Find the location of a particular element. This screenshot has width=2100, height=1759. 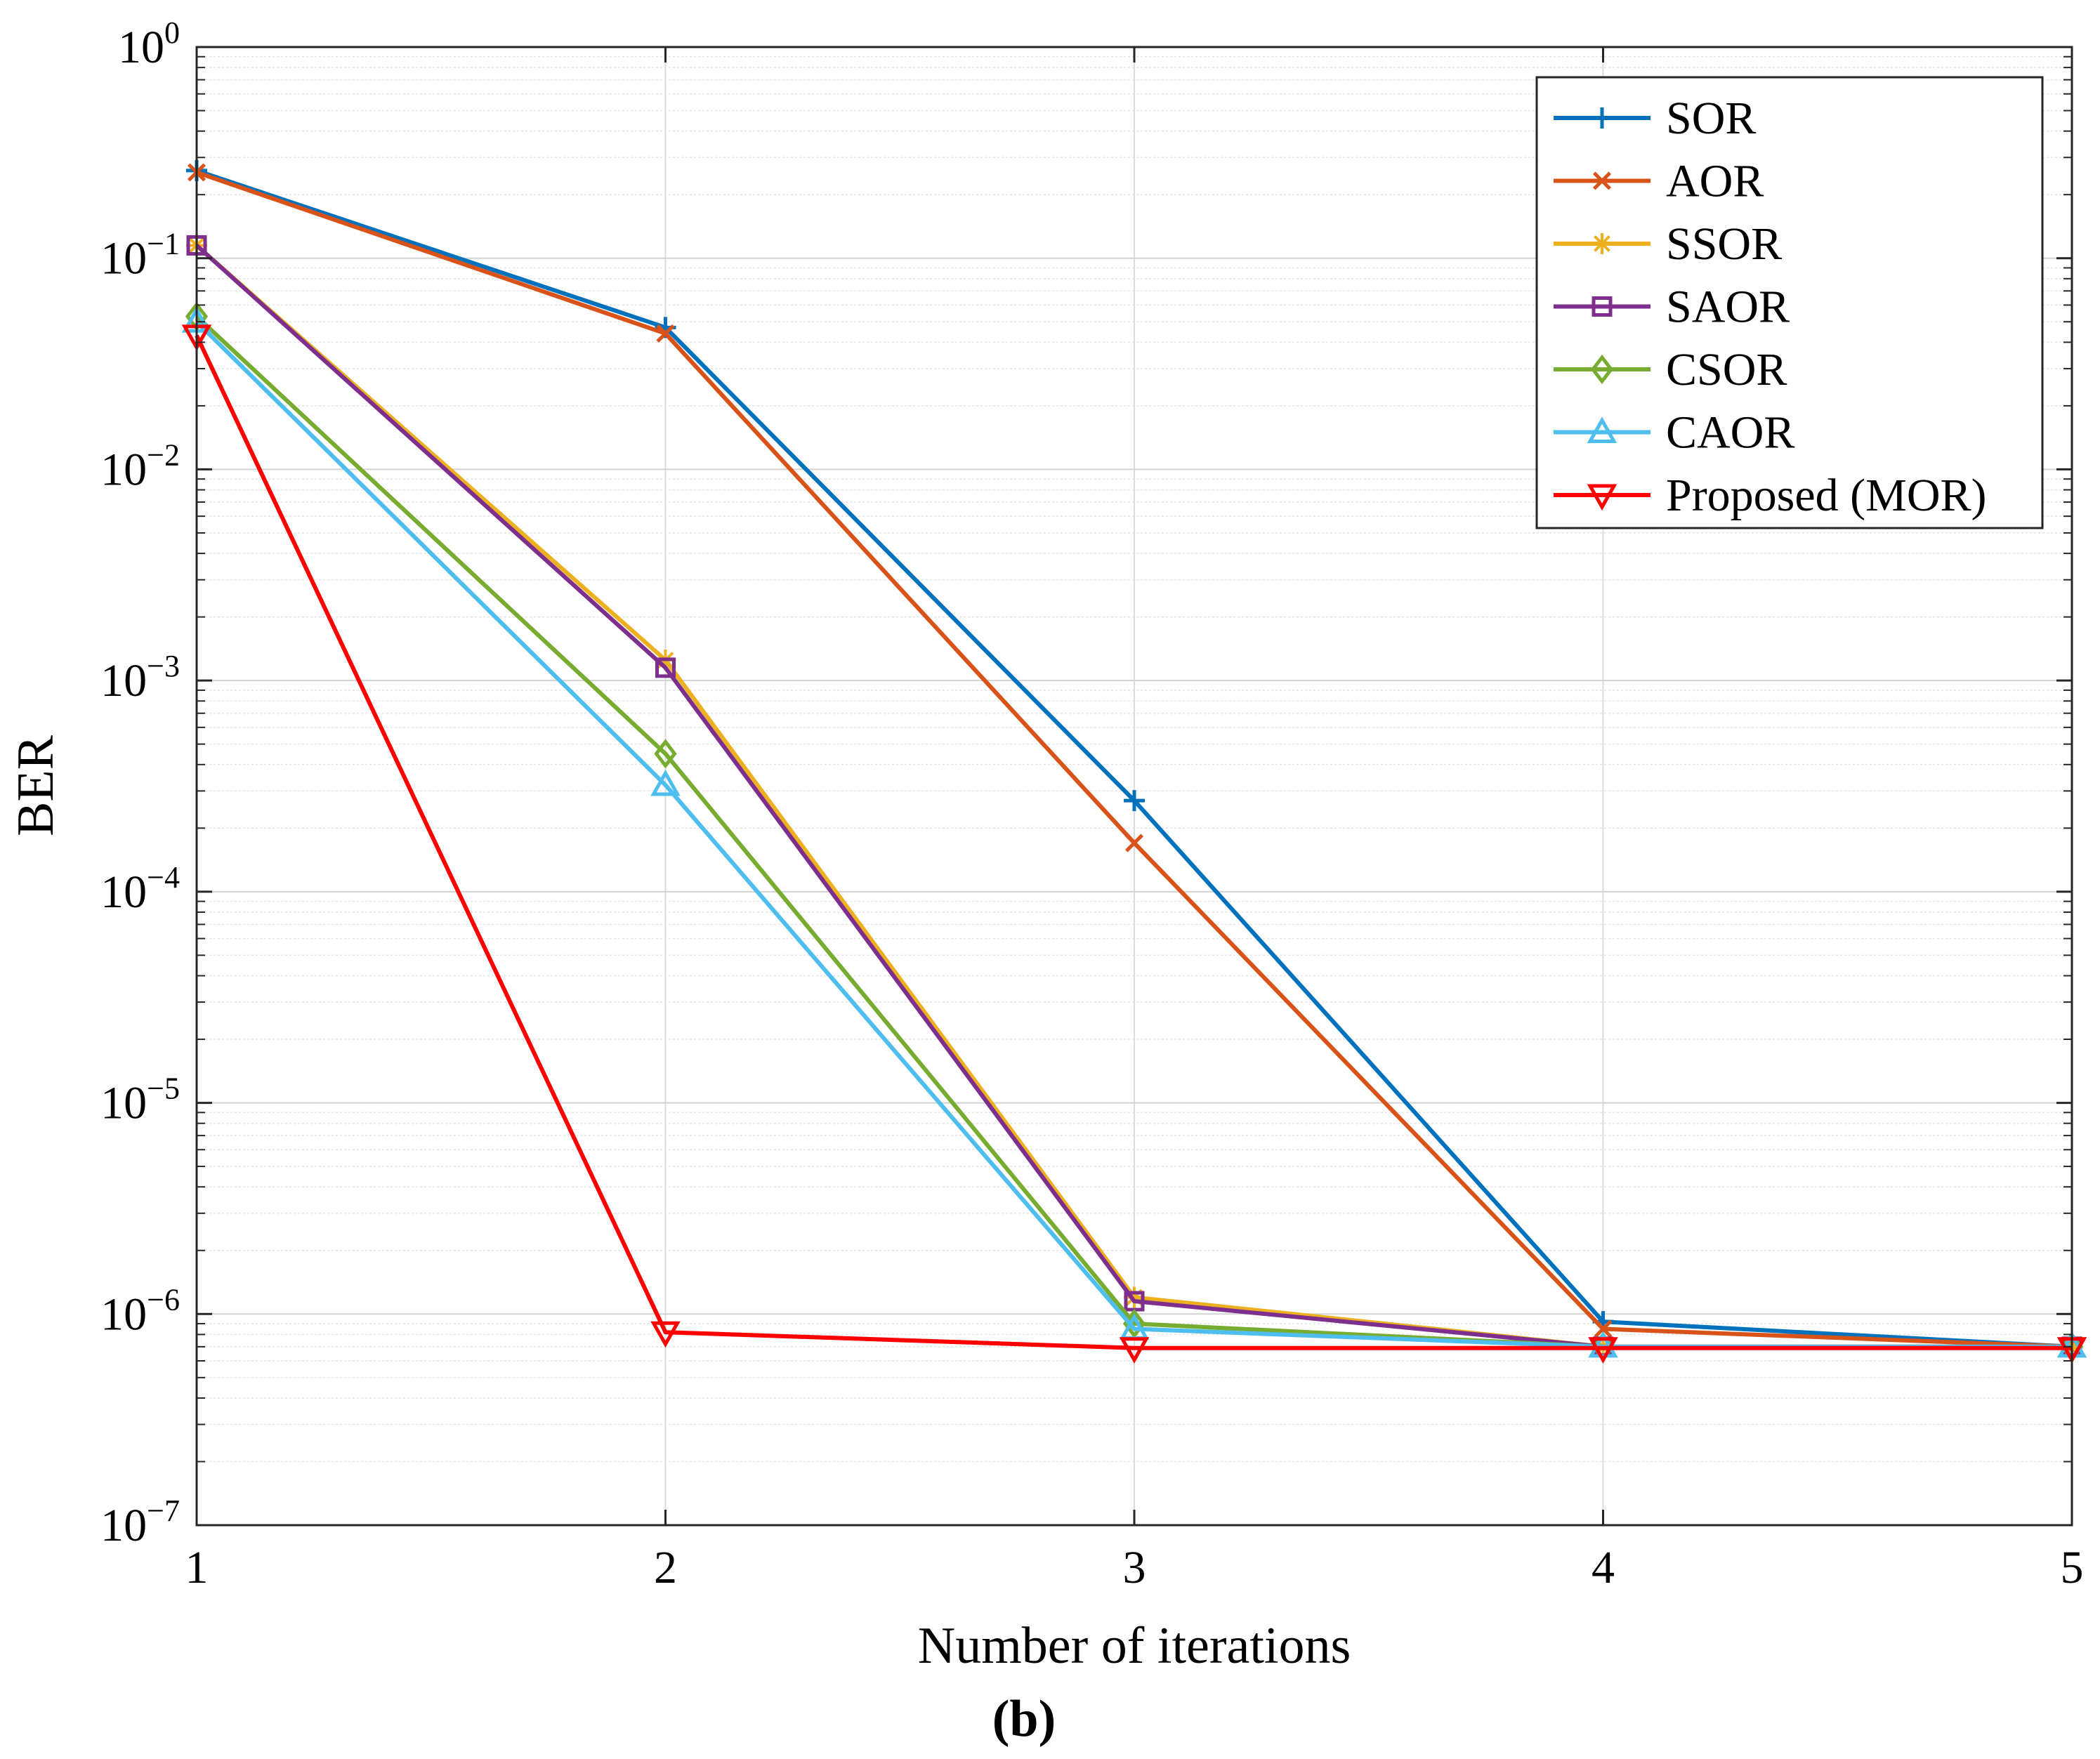

legend-marker-sor is located at coordinates (1602, 118).